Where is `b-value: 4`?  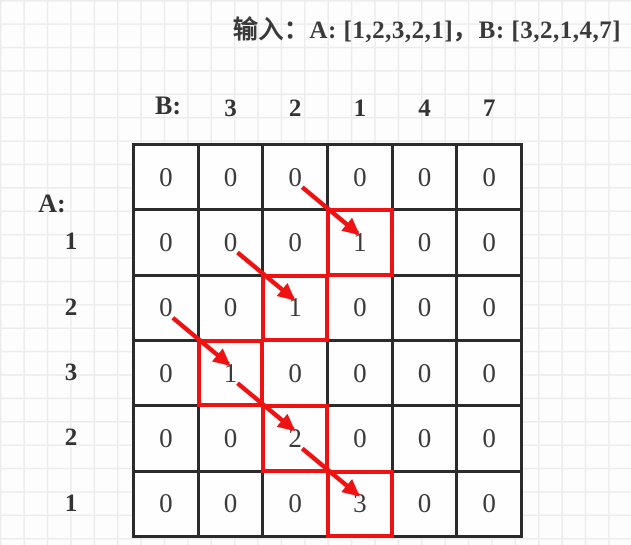
b-value: 4 is located at coordinates (424, 108).